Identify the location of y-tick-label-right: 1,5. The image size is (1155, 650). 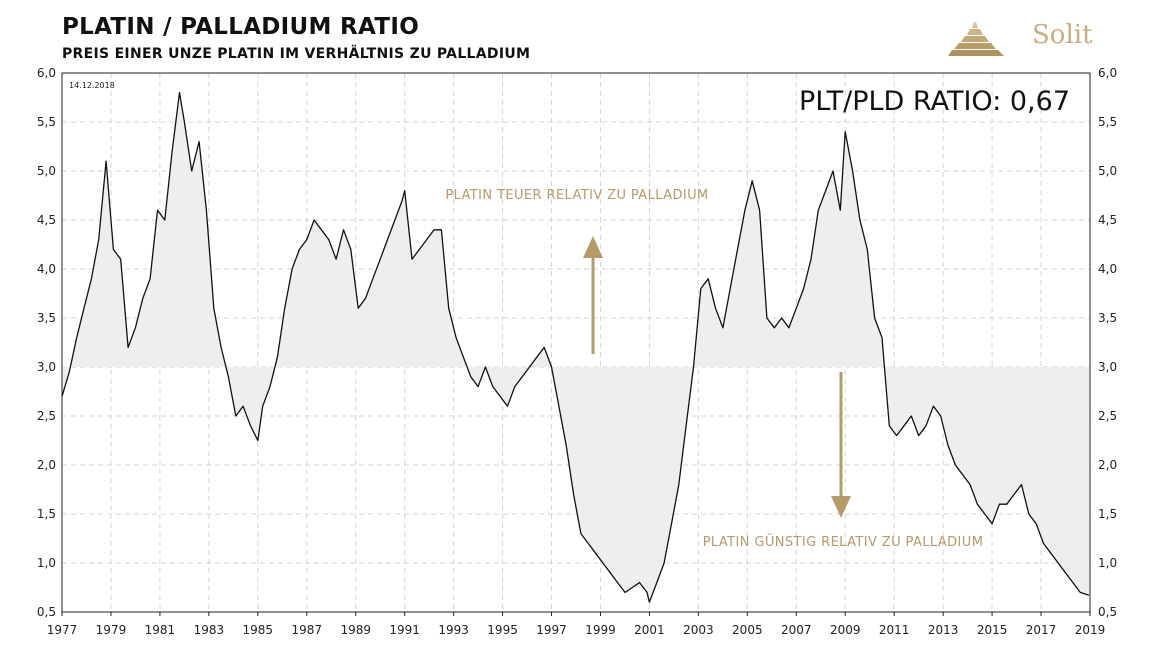
(1107, 514).